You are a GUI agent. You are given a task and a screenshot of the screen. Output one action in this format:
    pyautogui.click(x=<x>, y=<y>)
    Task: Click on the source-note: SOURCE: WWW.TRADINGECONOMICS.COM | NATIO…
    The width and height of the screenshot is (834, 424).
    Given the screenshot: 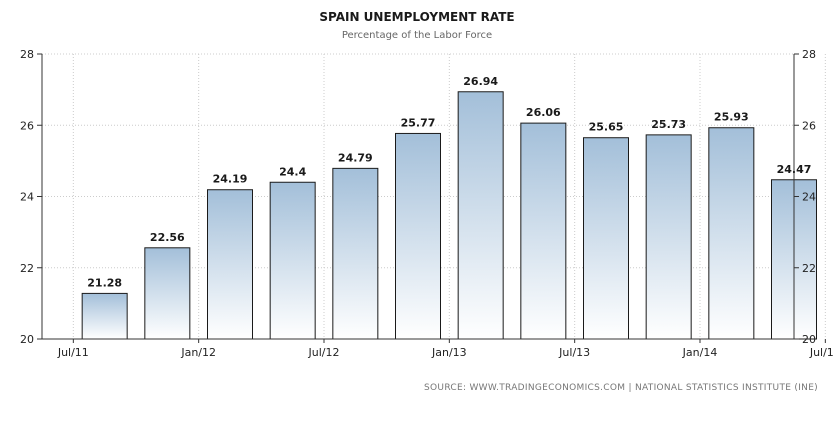 What is the action you would take?
    pyautogui.click(x=621, y=388)
    